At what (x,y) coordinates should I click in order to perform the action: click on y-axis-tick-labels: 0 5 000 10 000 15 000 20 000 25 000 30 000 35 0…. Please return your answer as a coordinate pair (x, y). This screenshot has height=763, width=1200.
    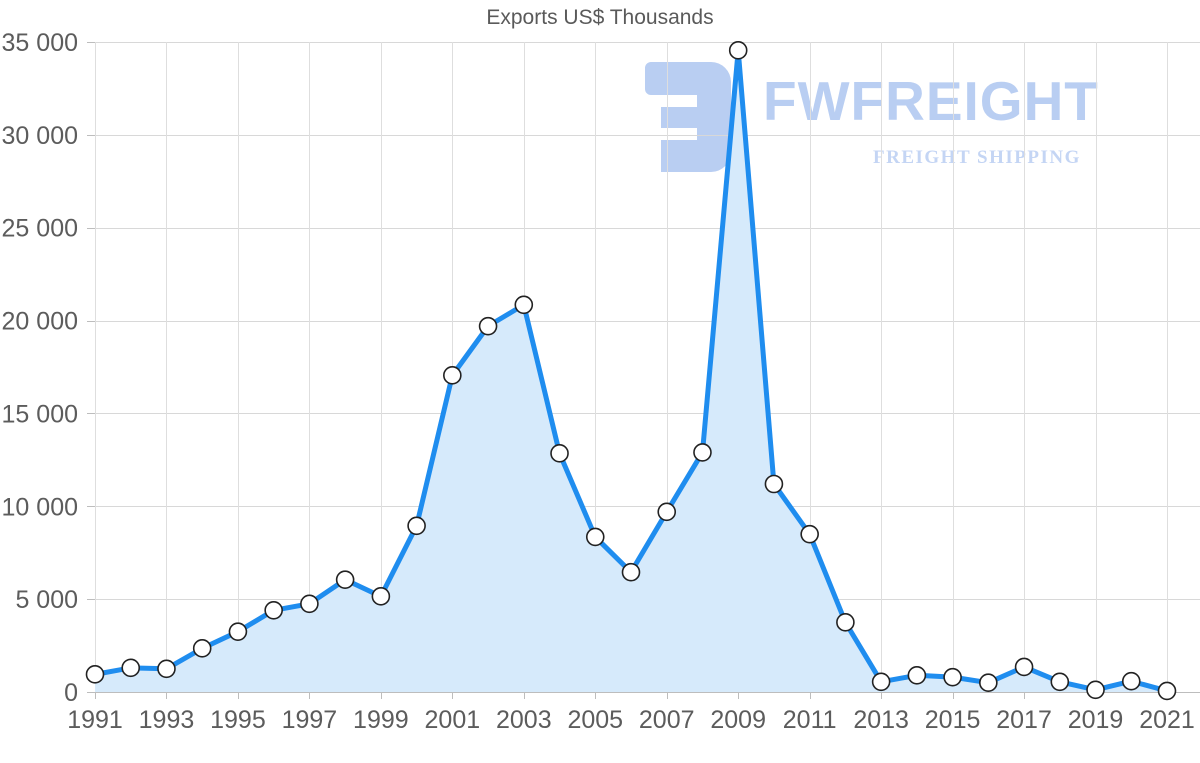
    Looking at the image, I should click on (40, 368).